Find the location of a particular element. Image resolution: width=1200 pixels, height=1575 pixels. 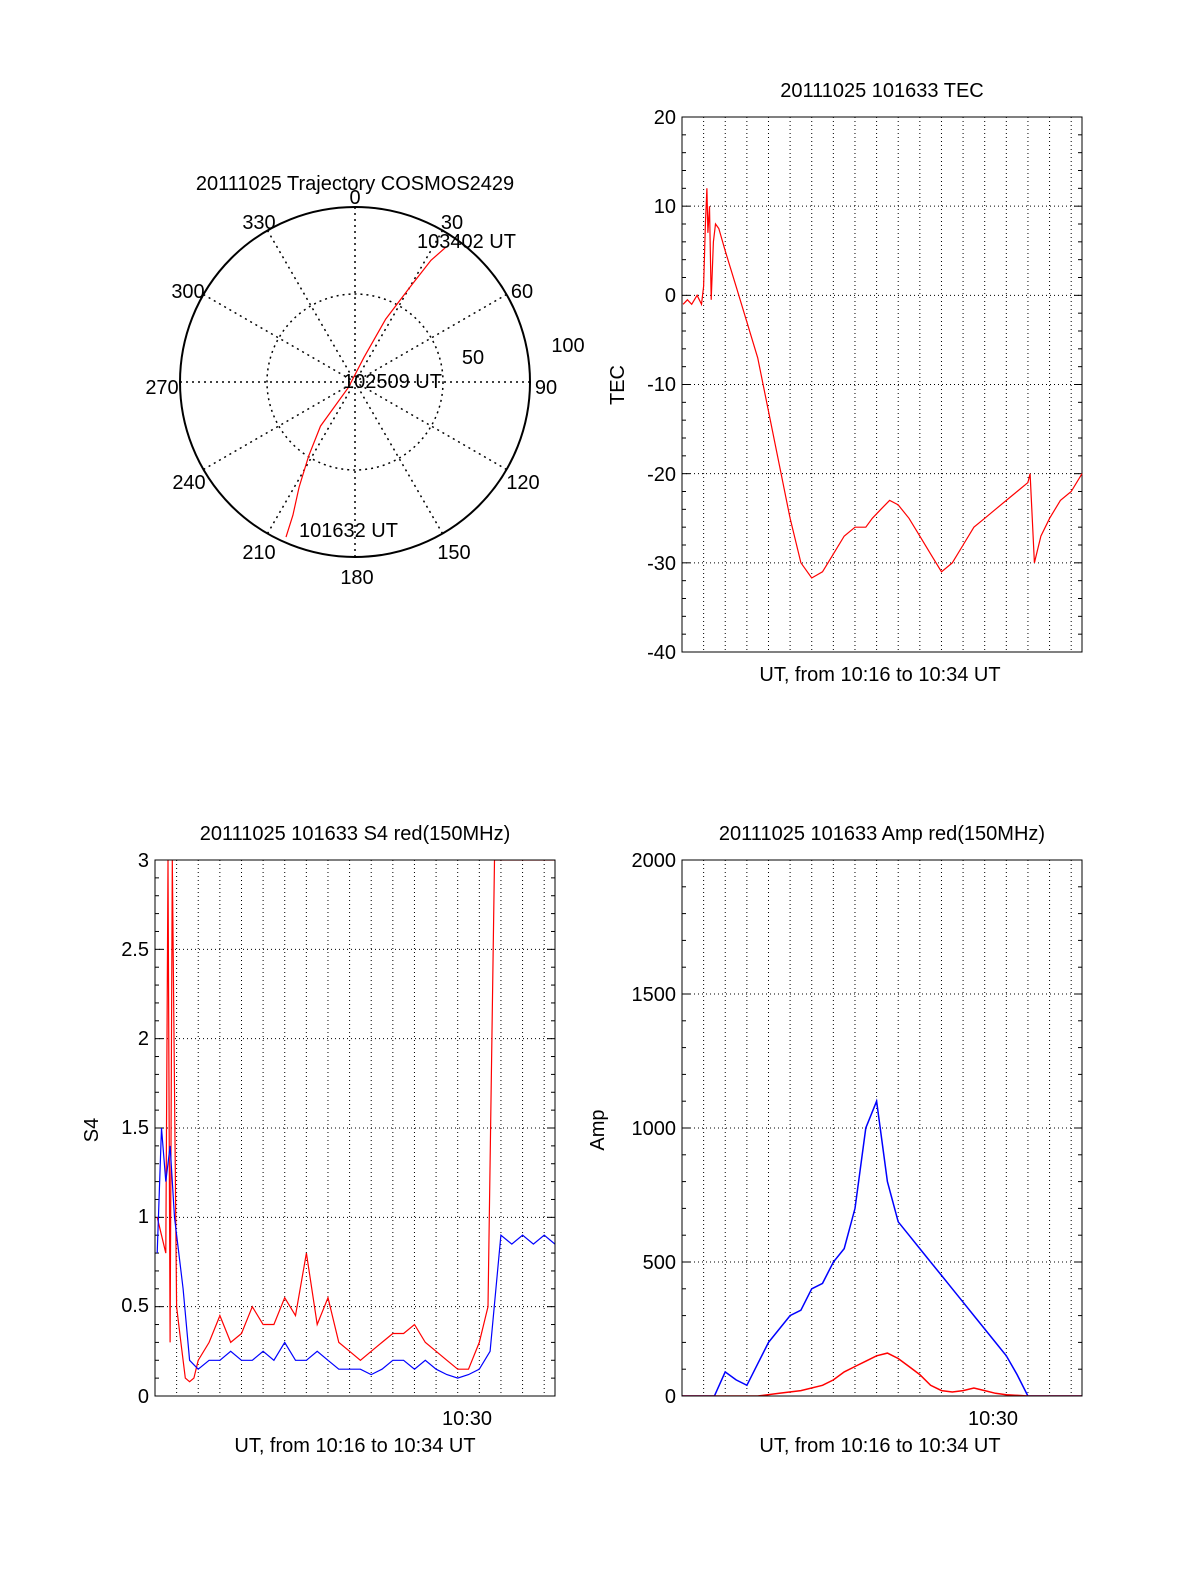

s4-series-clip is located at coordinates (355, 1121).